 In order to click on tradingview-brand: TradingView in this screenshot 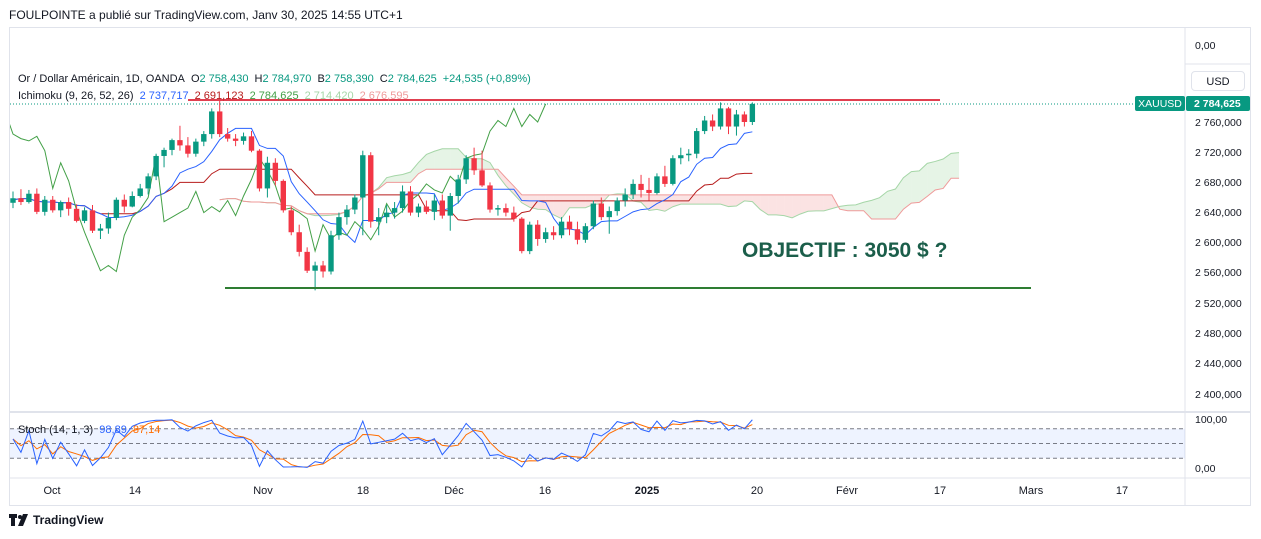, I will do `click(56, 520)`.